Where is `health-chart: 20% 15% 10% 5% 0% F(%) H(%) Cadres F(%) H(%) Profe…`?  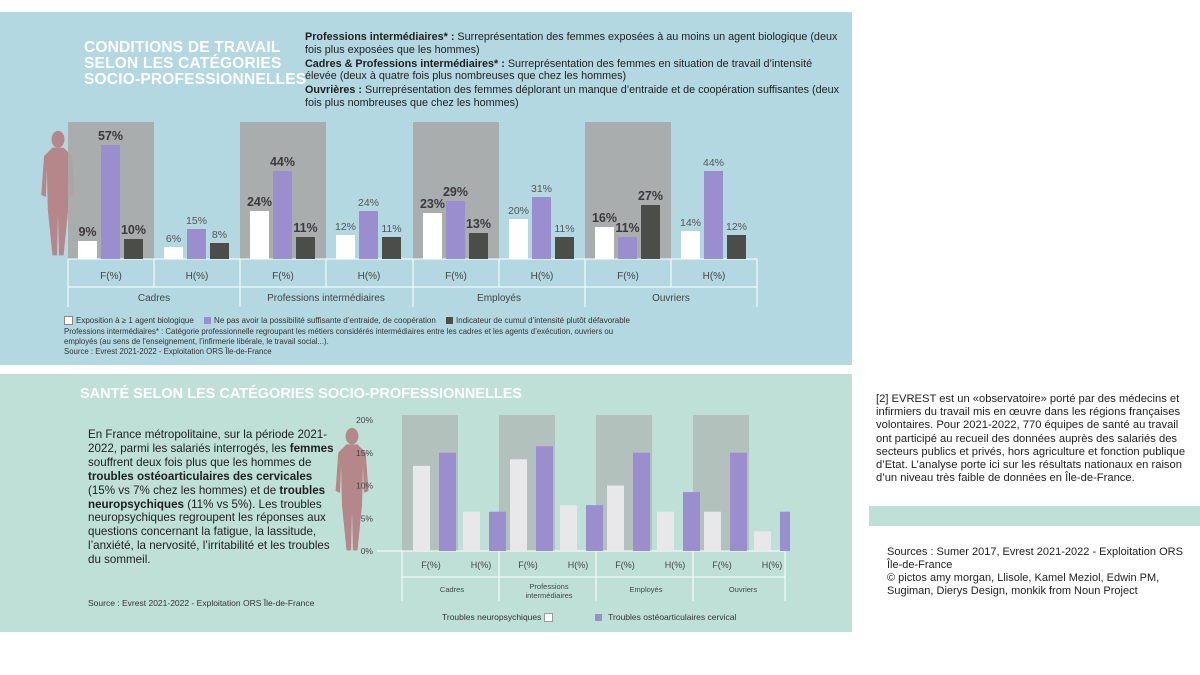 health-chart: 20% 15% 10% 5% 0% F(%) H(%) Cadres F(%) H(%) Profe… is located at coordinates (562, 508).